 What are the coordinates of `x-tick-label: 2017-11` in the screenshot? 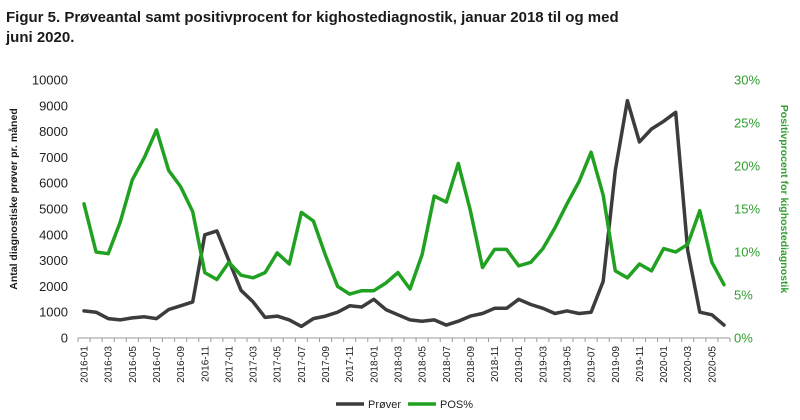 It's located at (350, 364).